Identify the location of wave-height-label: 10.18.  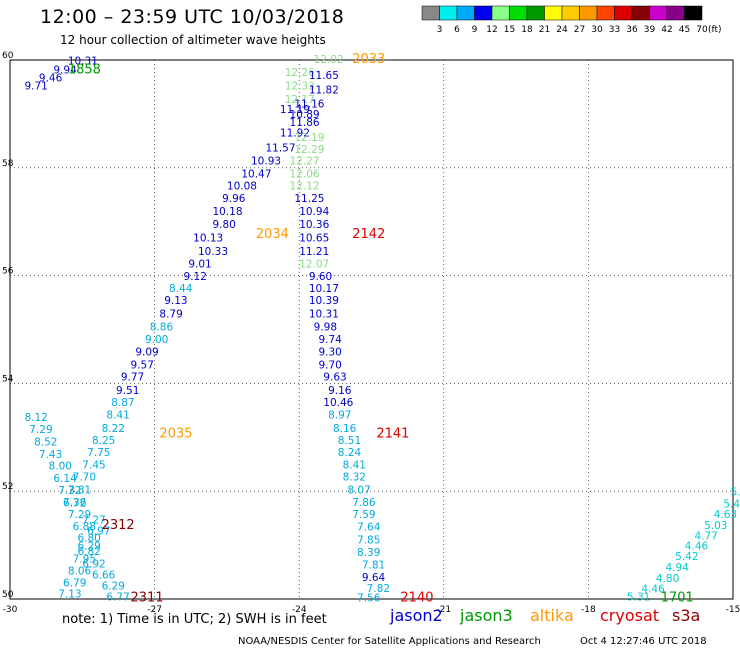
(227, 212).